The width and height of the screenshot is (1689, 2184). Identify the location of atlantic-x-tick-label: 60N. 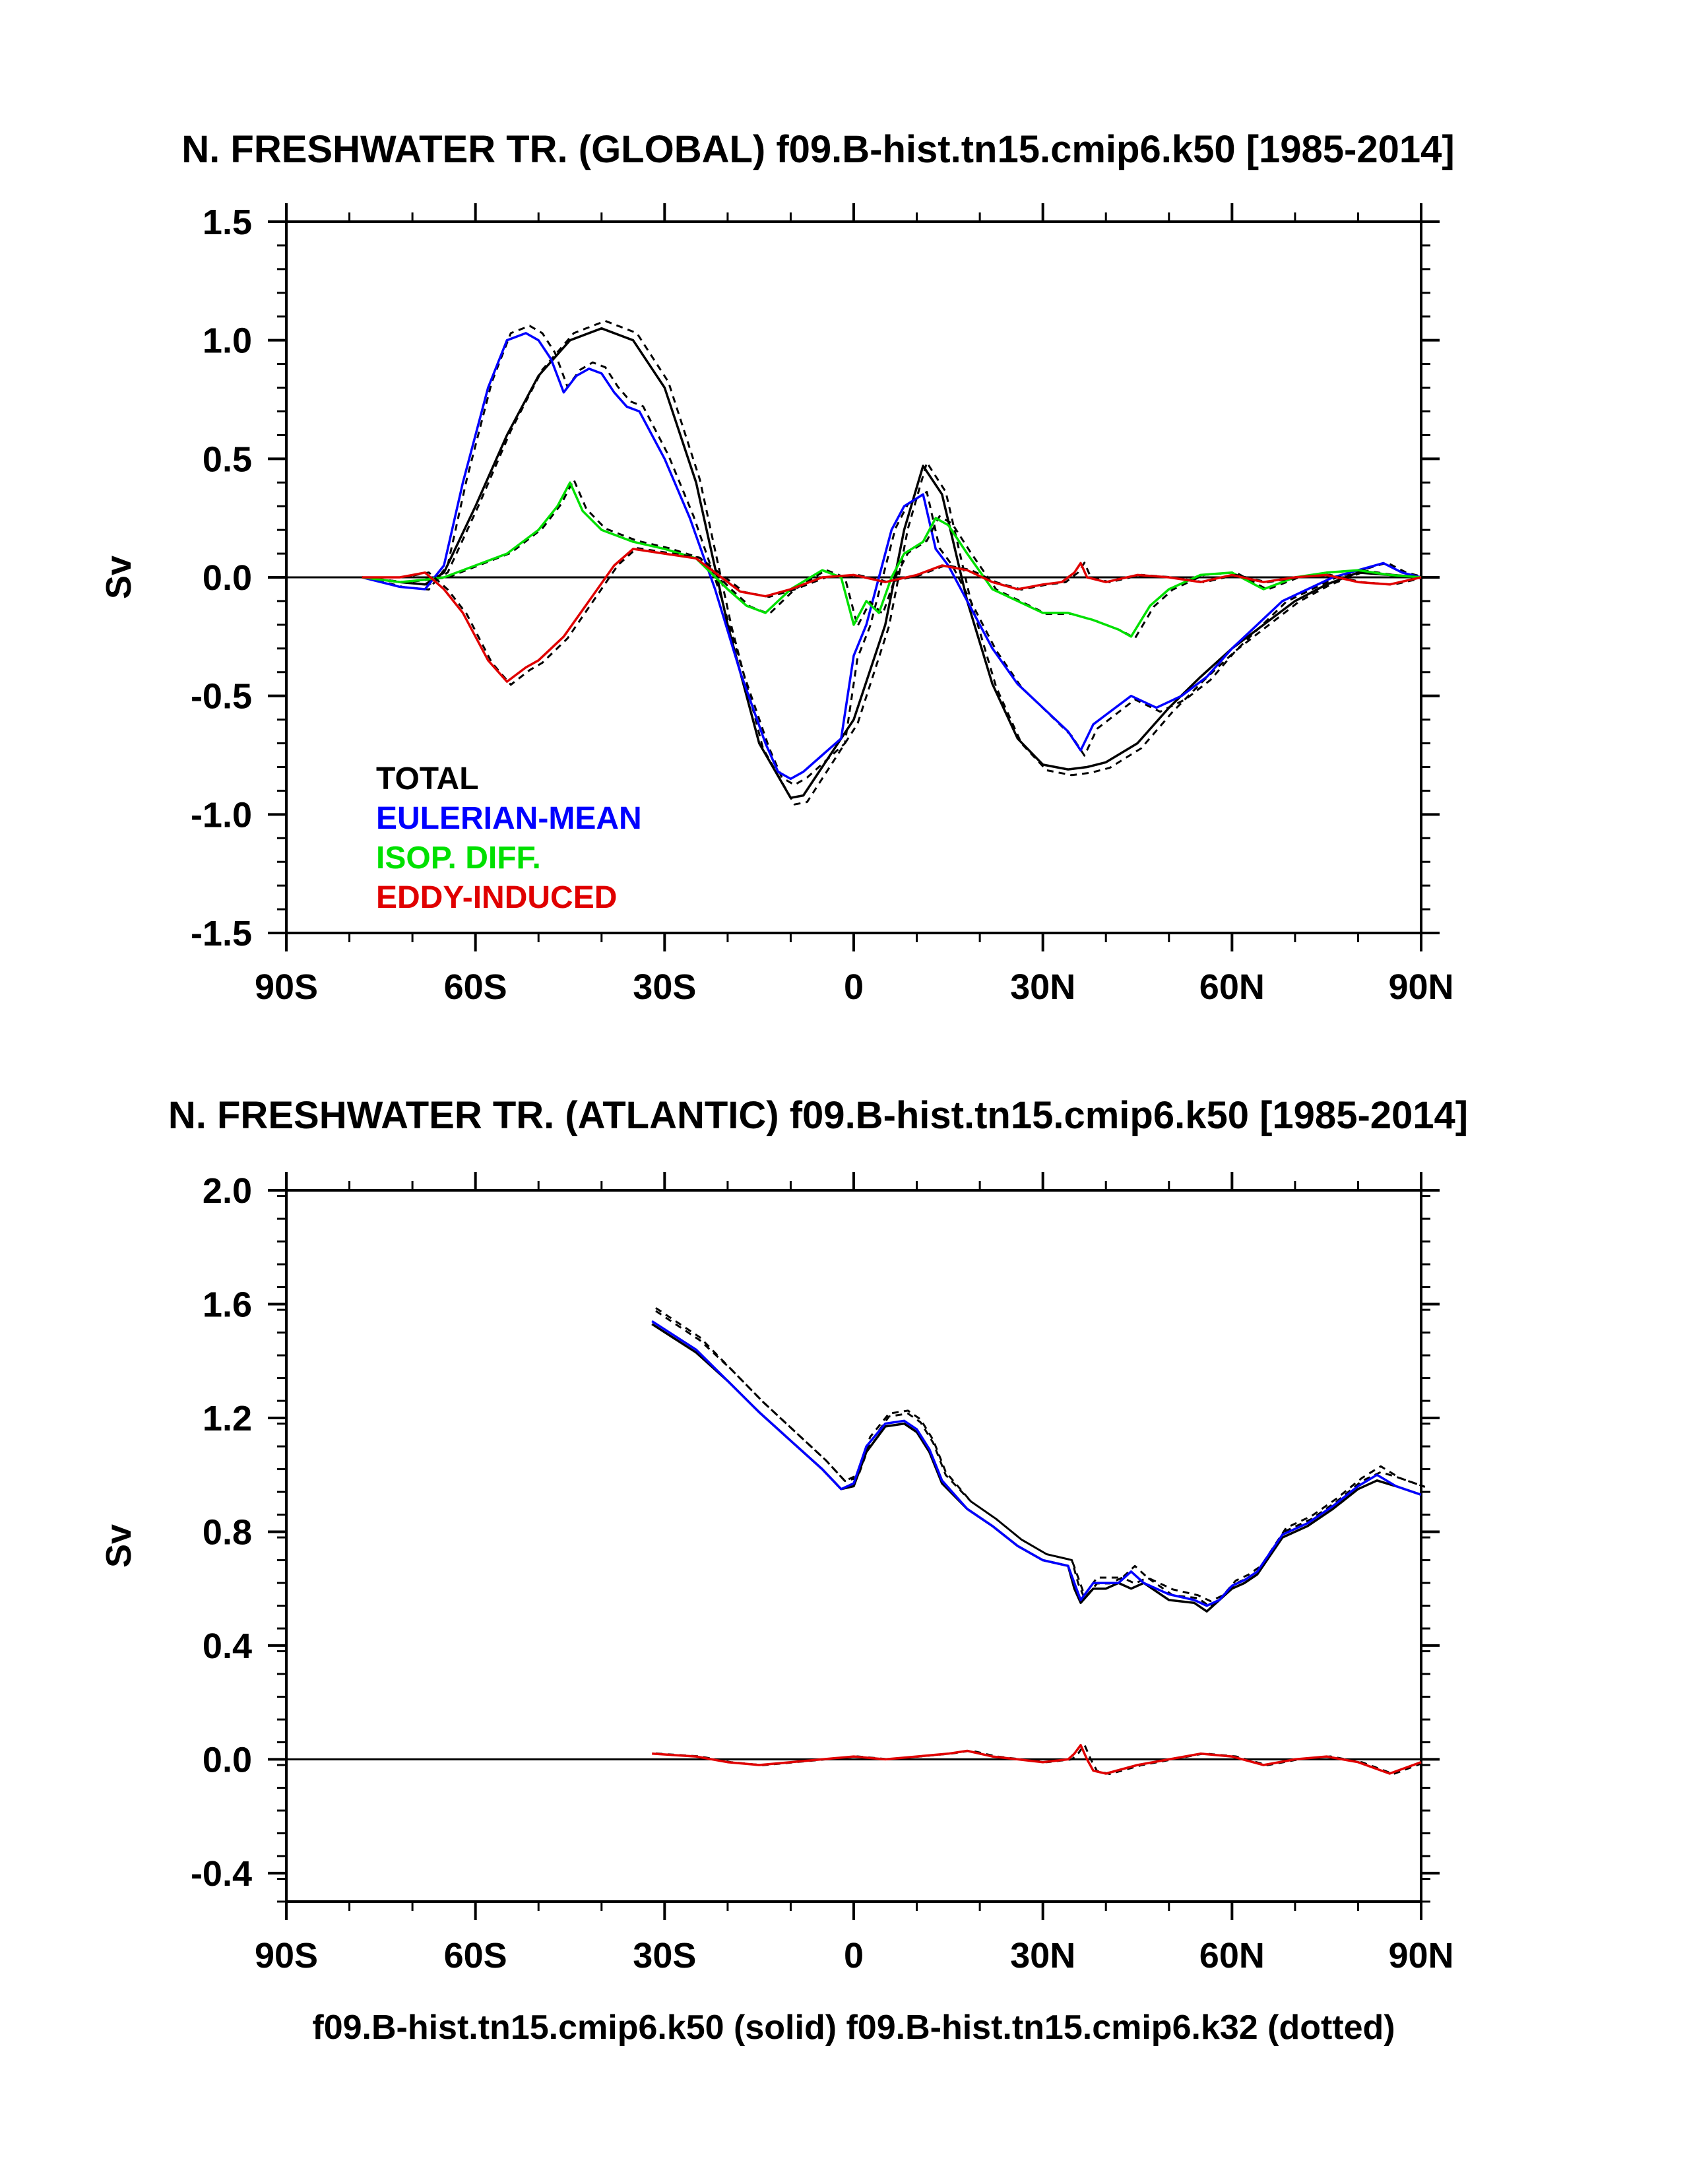
(1232, 1955).